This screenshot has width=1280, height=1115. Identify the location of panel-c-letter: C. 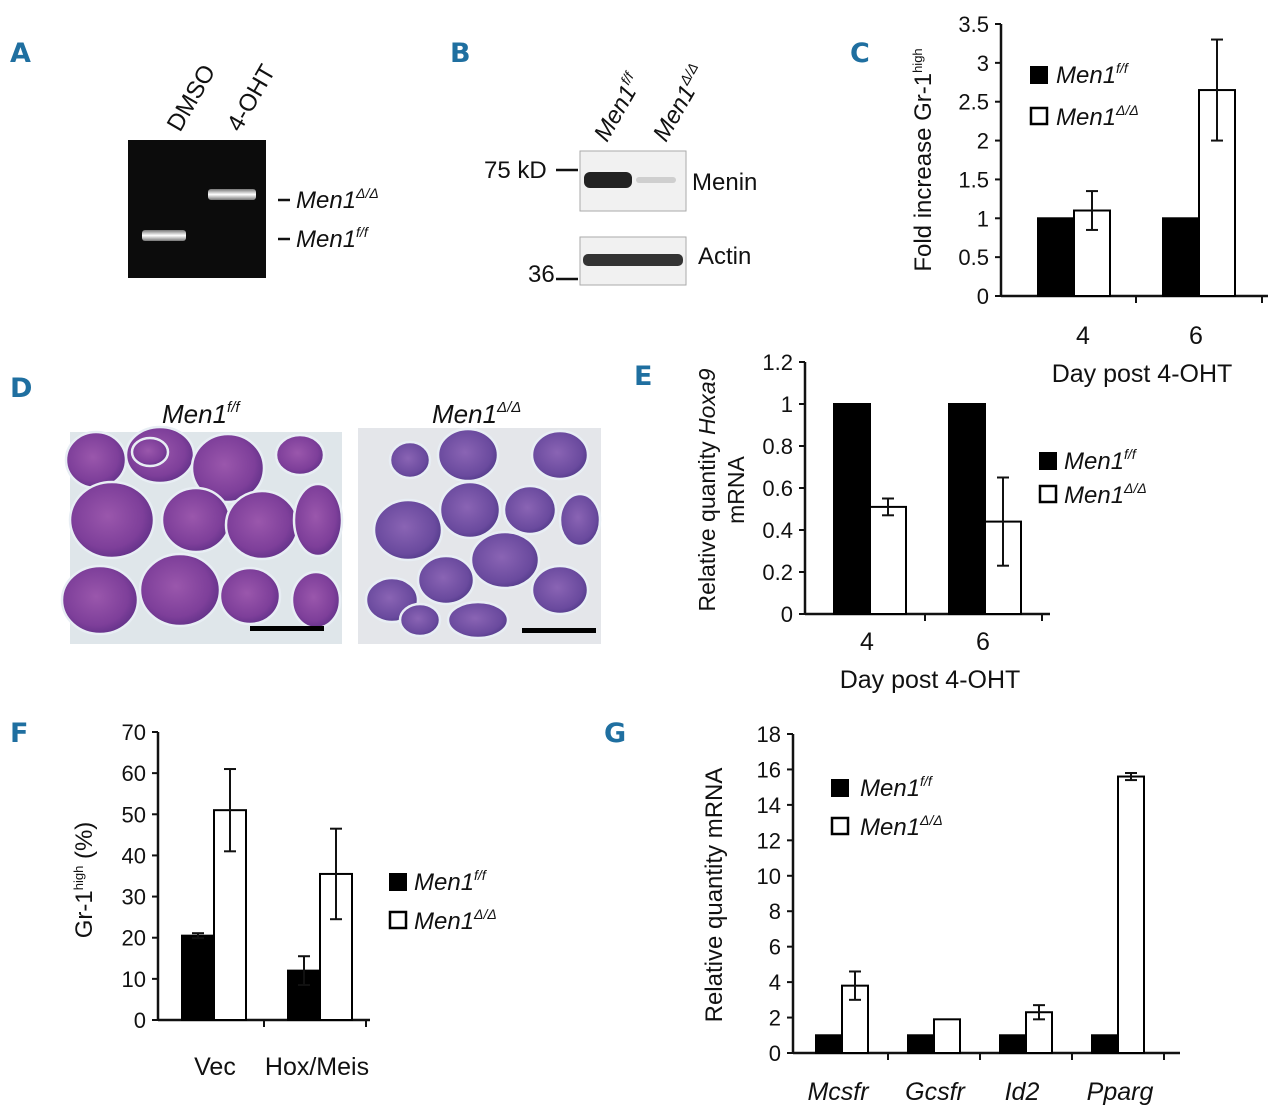
(860, 53).